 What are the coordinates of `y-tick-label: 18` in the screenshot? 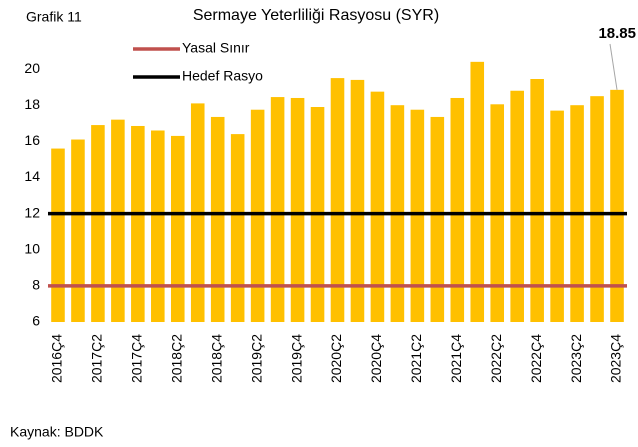 It's located at (32, 104).